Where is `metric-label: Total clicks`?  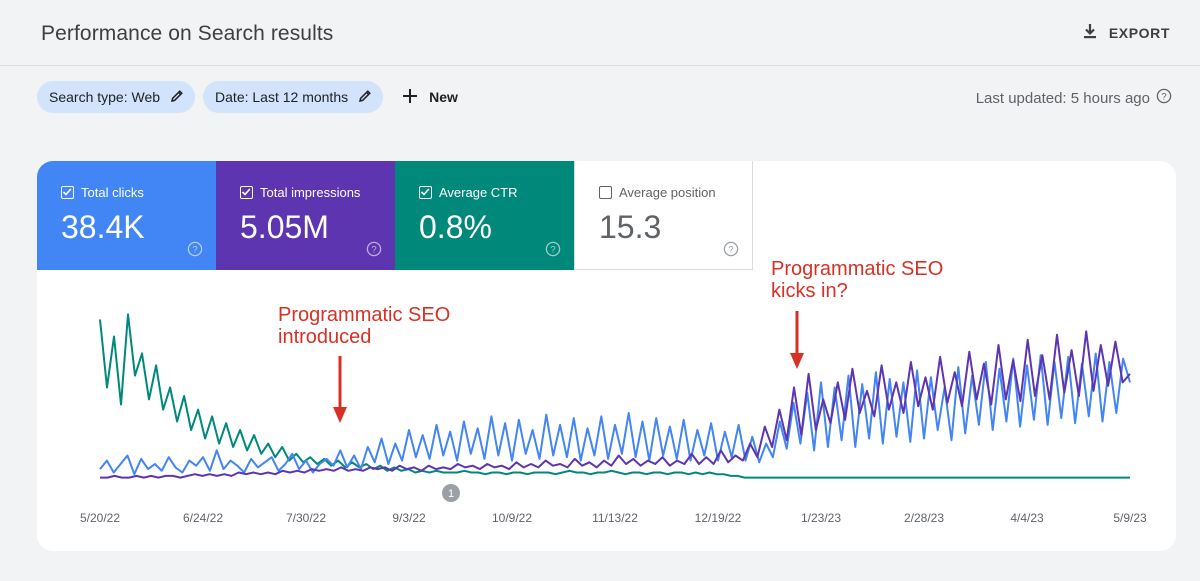 metric-label: Total clicks is located at coordinates (112, 192).